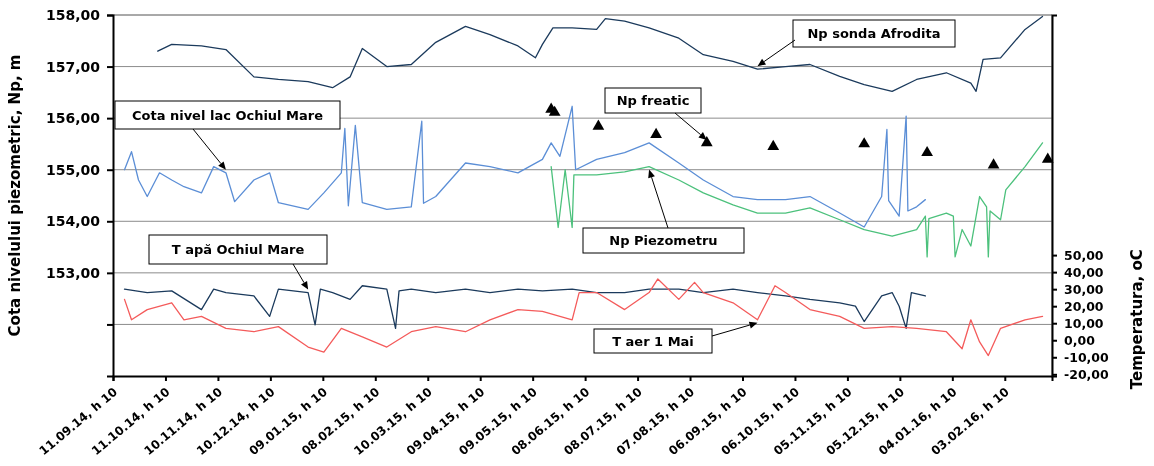 The height and width of the screenshot is (466, 1154). What do you see at coordinates (1080, 340) in the screenshot?
I see `y2-tick-label: 0,00` at bounding box center [1080, 340].